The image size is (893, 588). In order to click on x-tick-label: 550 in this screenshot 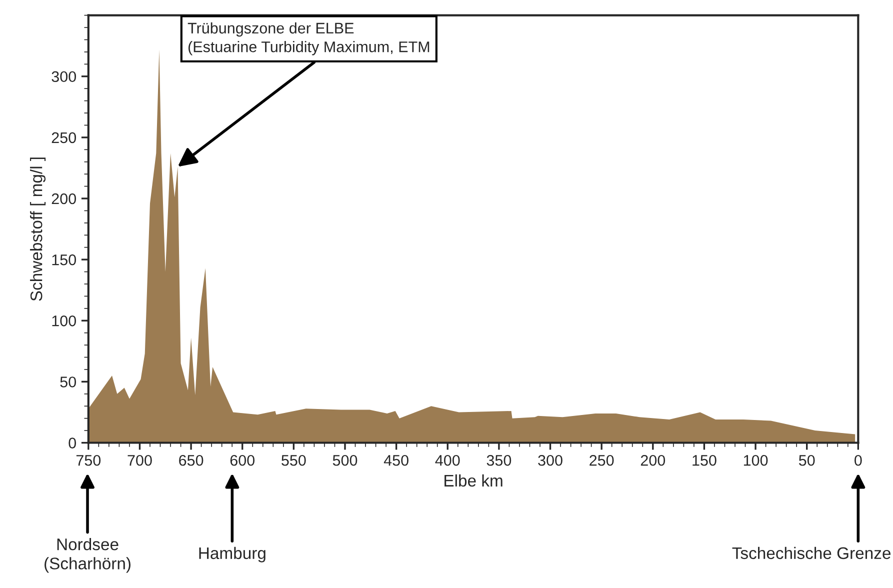, I will do `click(294, 460)`.